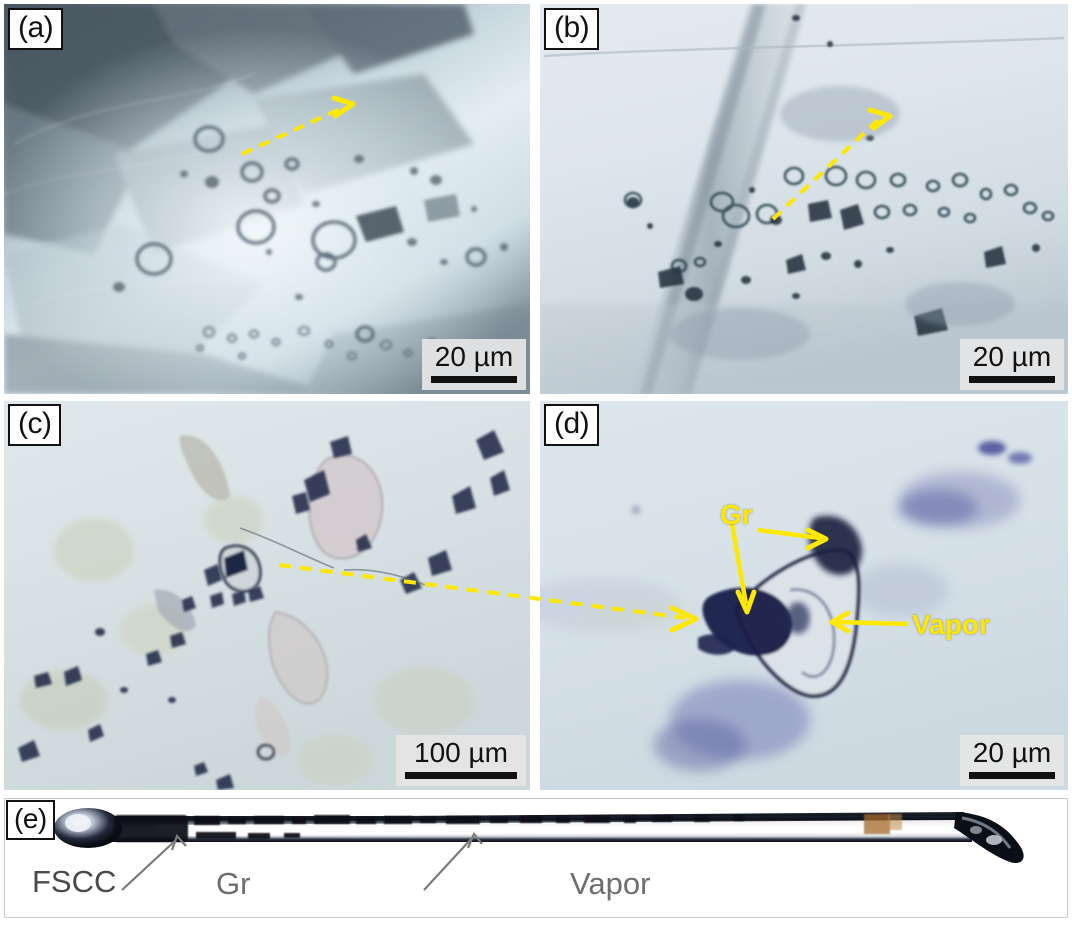 Image resolution: width=1072 pixels, height=928 pixels. What do you see at coordinates (572, 425) in the screenshot?
I see `panel-d-label: (d)` at bounding box center [572, 425].